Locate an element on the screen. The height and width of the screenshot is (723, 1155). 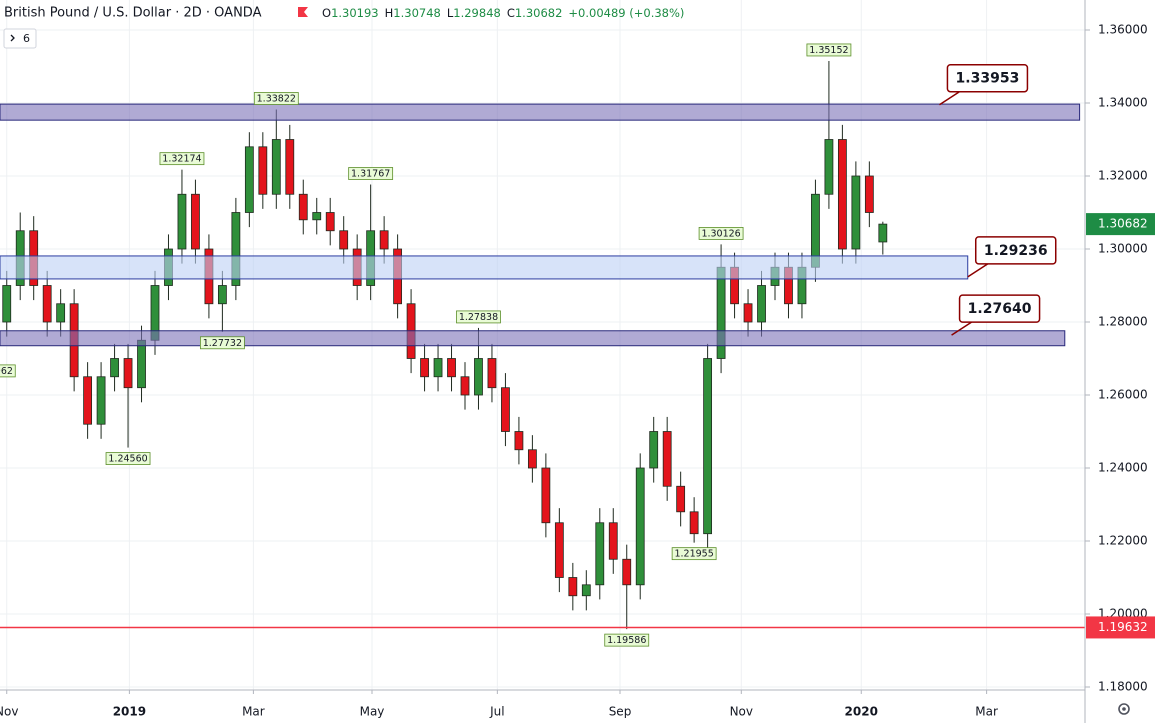
price-marker-label: 1.30126 is located at coordinates (720, 233).